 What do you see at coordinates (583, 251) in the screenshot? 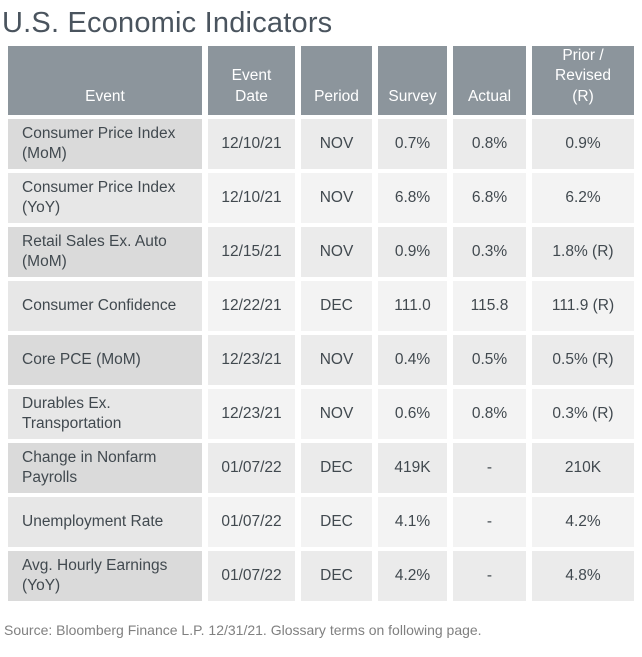
I see `cell-prior: 1.8% (R)` at bounding box center [583, 251].